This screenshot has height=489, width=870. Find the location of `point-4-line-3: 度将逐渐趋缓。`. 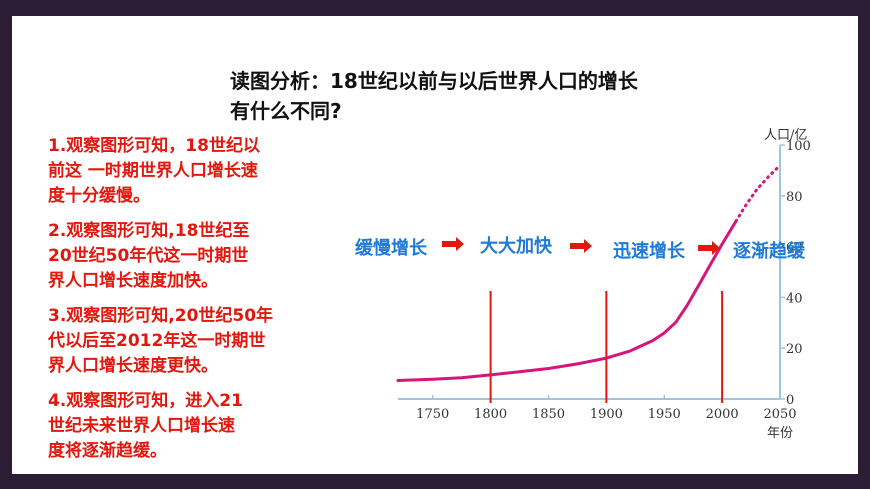

point-4-line-3: 度将逐渐趋缓。 is located at coordinates (107, 451).